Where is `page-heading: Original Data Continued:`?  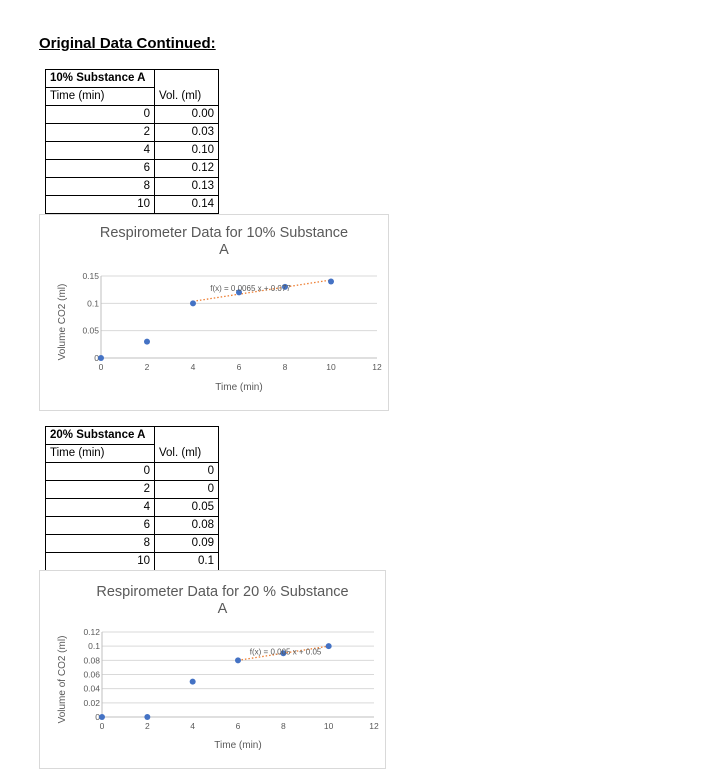
page-heading: Original Data Continued: is located at coordinates (127, 43).